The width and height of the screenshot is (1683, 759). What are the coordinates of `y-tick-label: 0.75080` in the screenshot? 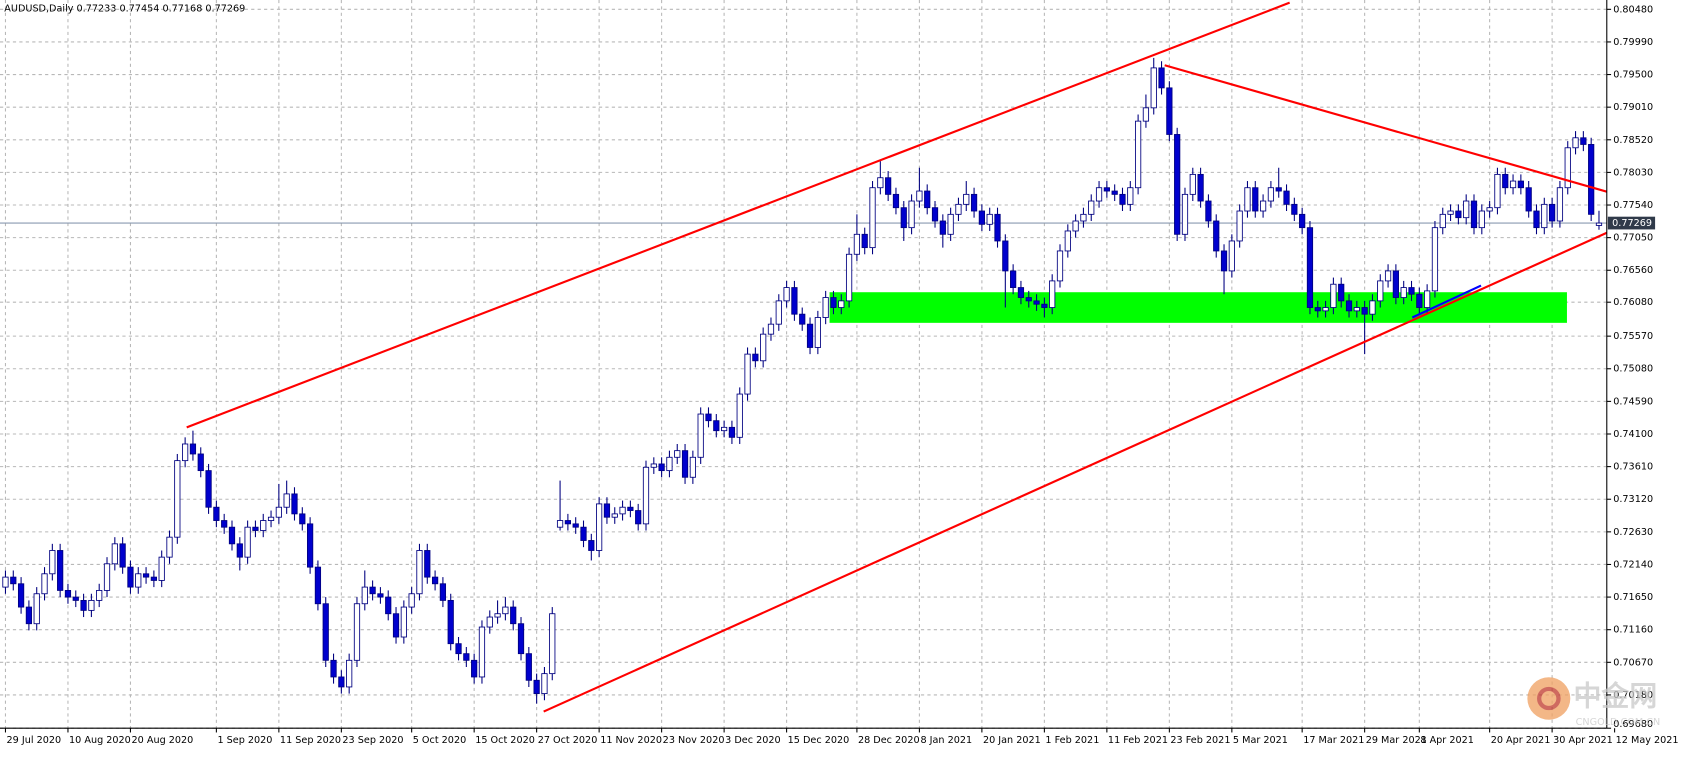 It's located at (1633, 369).